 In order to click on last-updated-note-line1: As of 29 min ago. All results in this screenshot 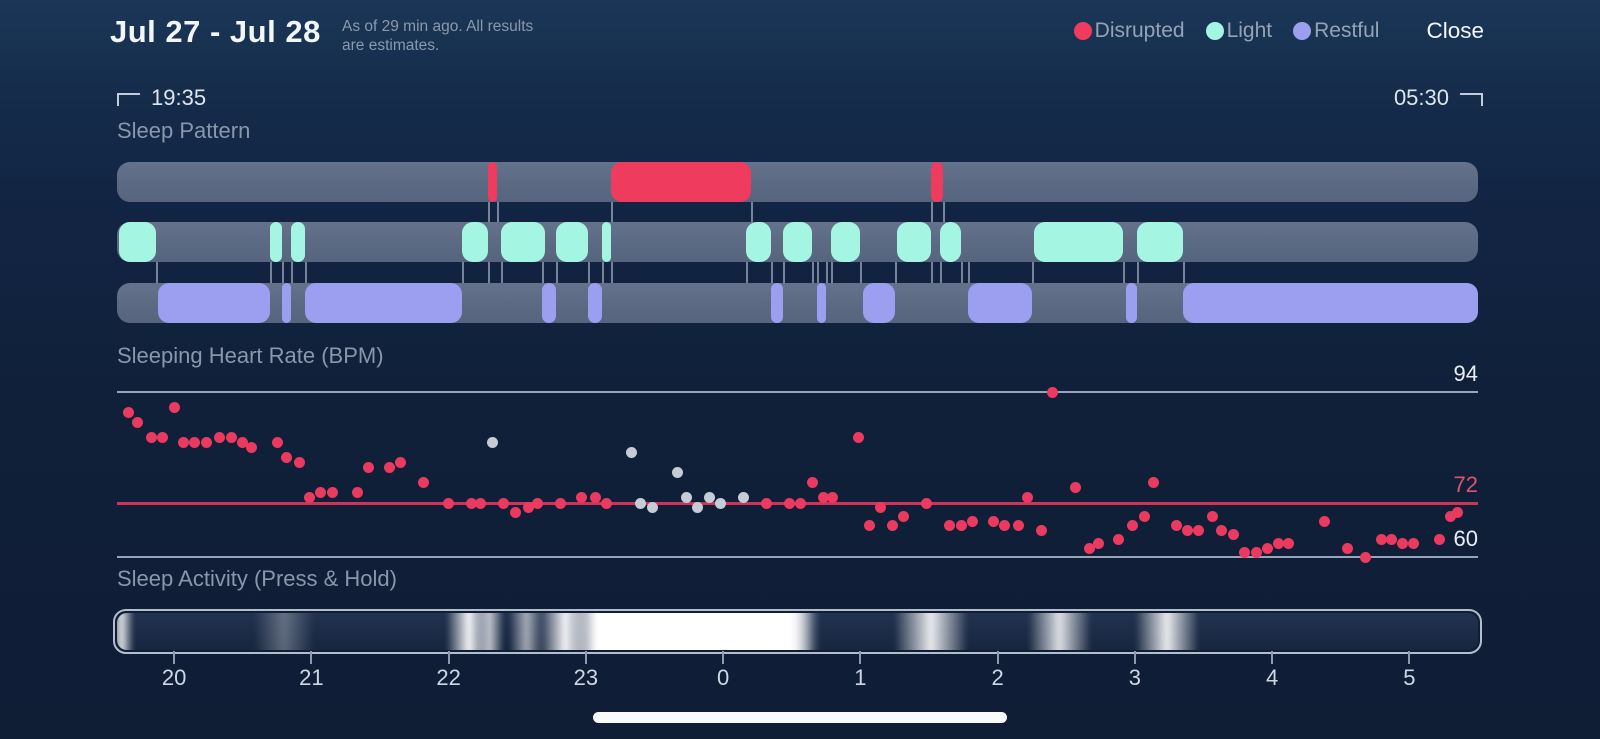, I will do `click(438, 26)`.